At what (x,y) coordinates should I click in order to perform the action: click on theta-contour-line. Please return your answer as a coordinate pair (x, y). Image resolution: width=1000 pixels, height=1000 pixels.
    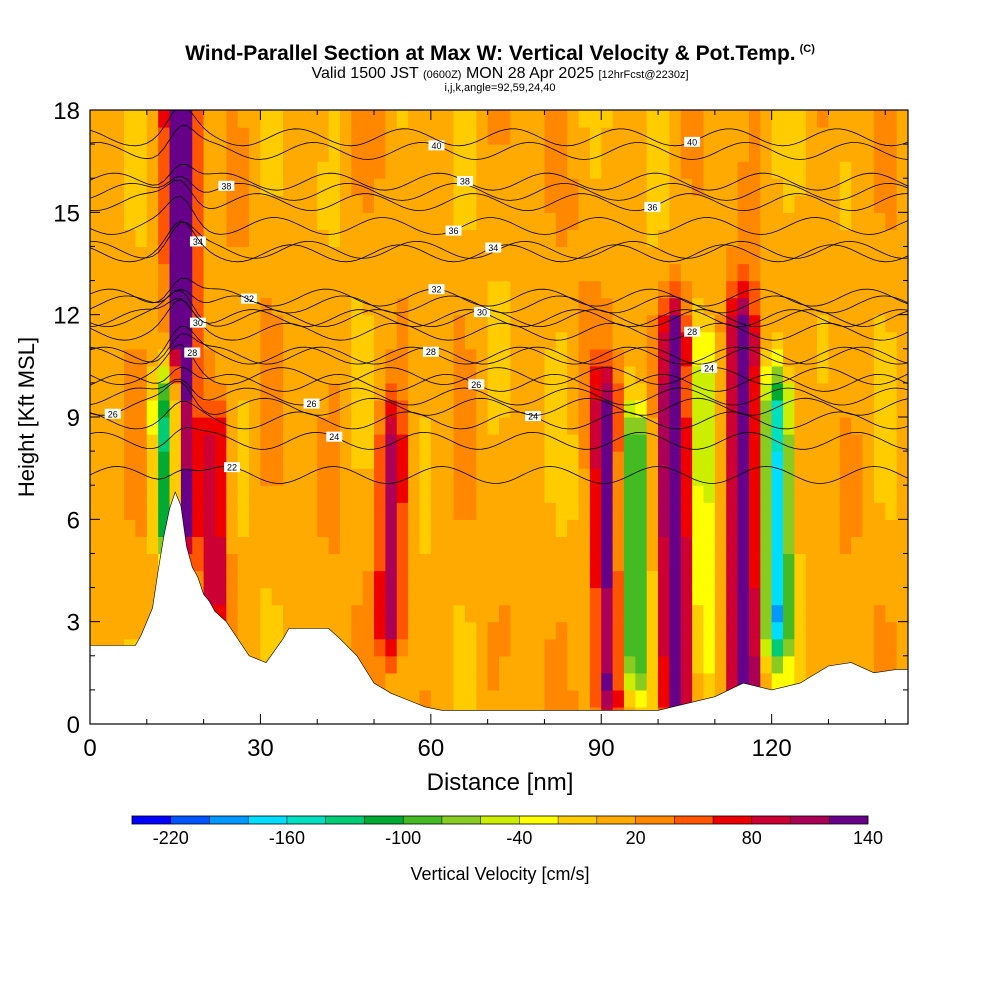
    Looking at the image, I should click on (499, 301).